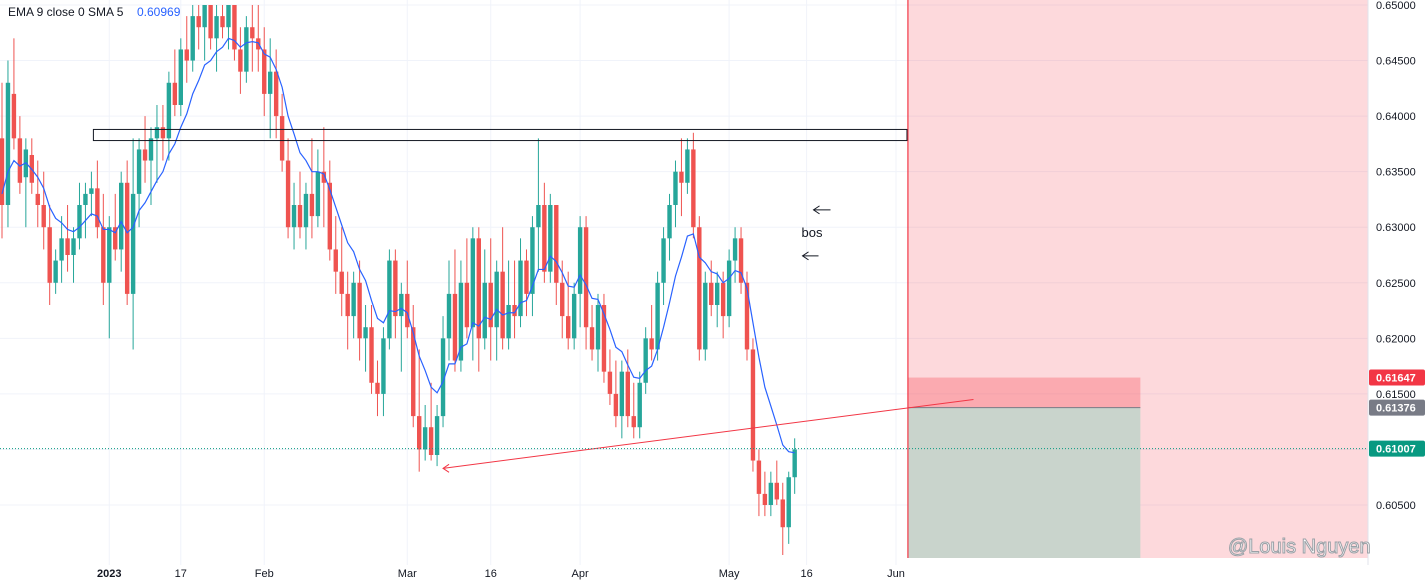 This screenshot has height=583, width=1425. I want to click on y-tick-label: 0.62000, so click(1396, 339).